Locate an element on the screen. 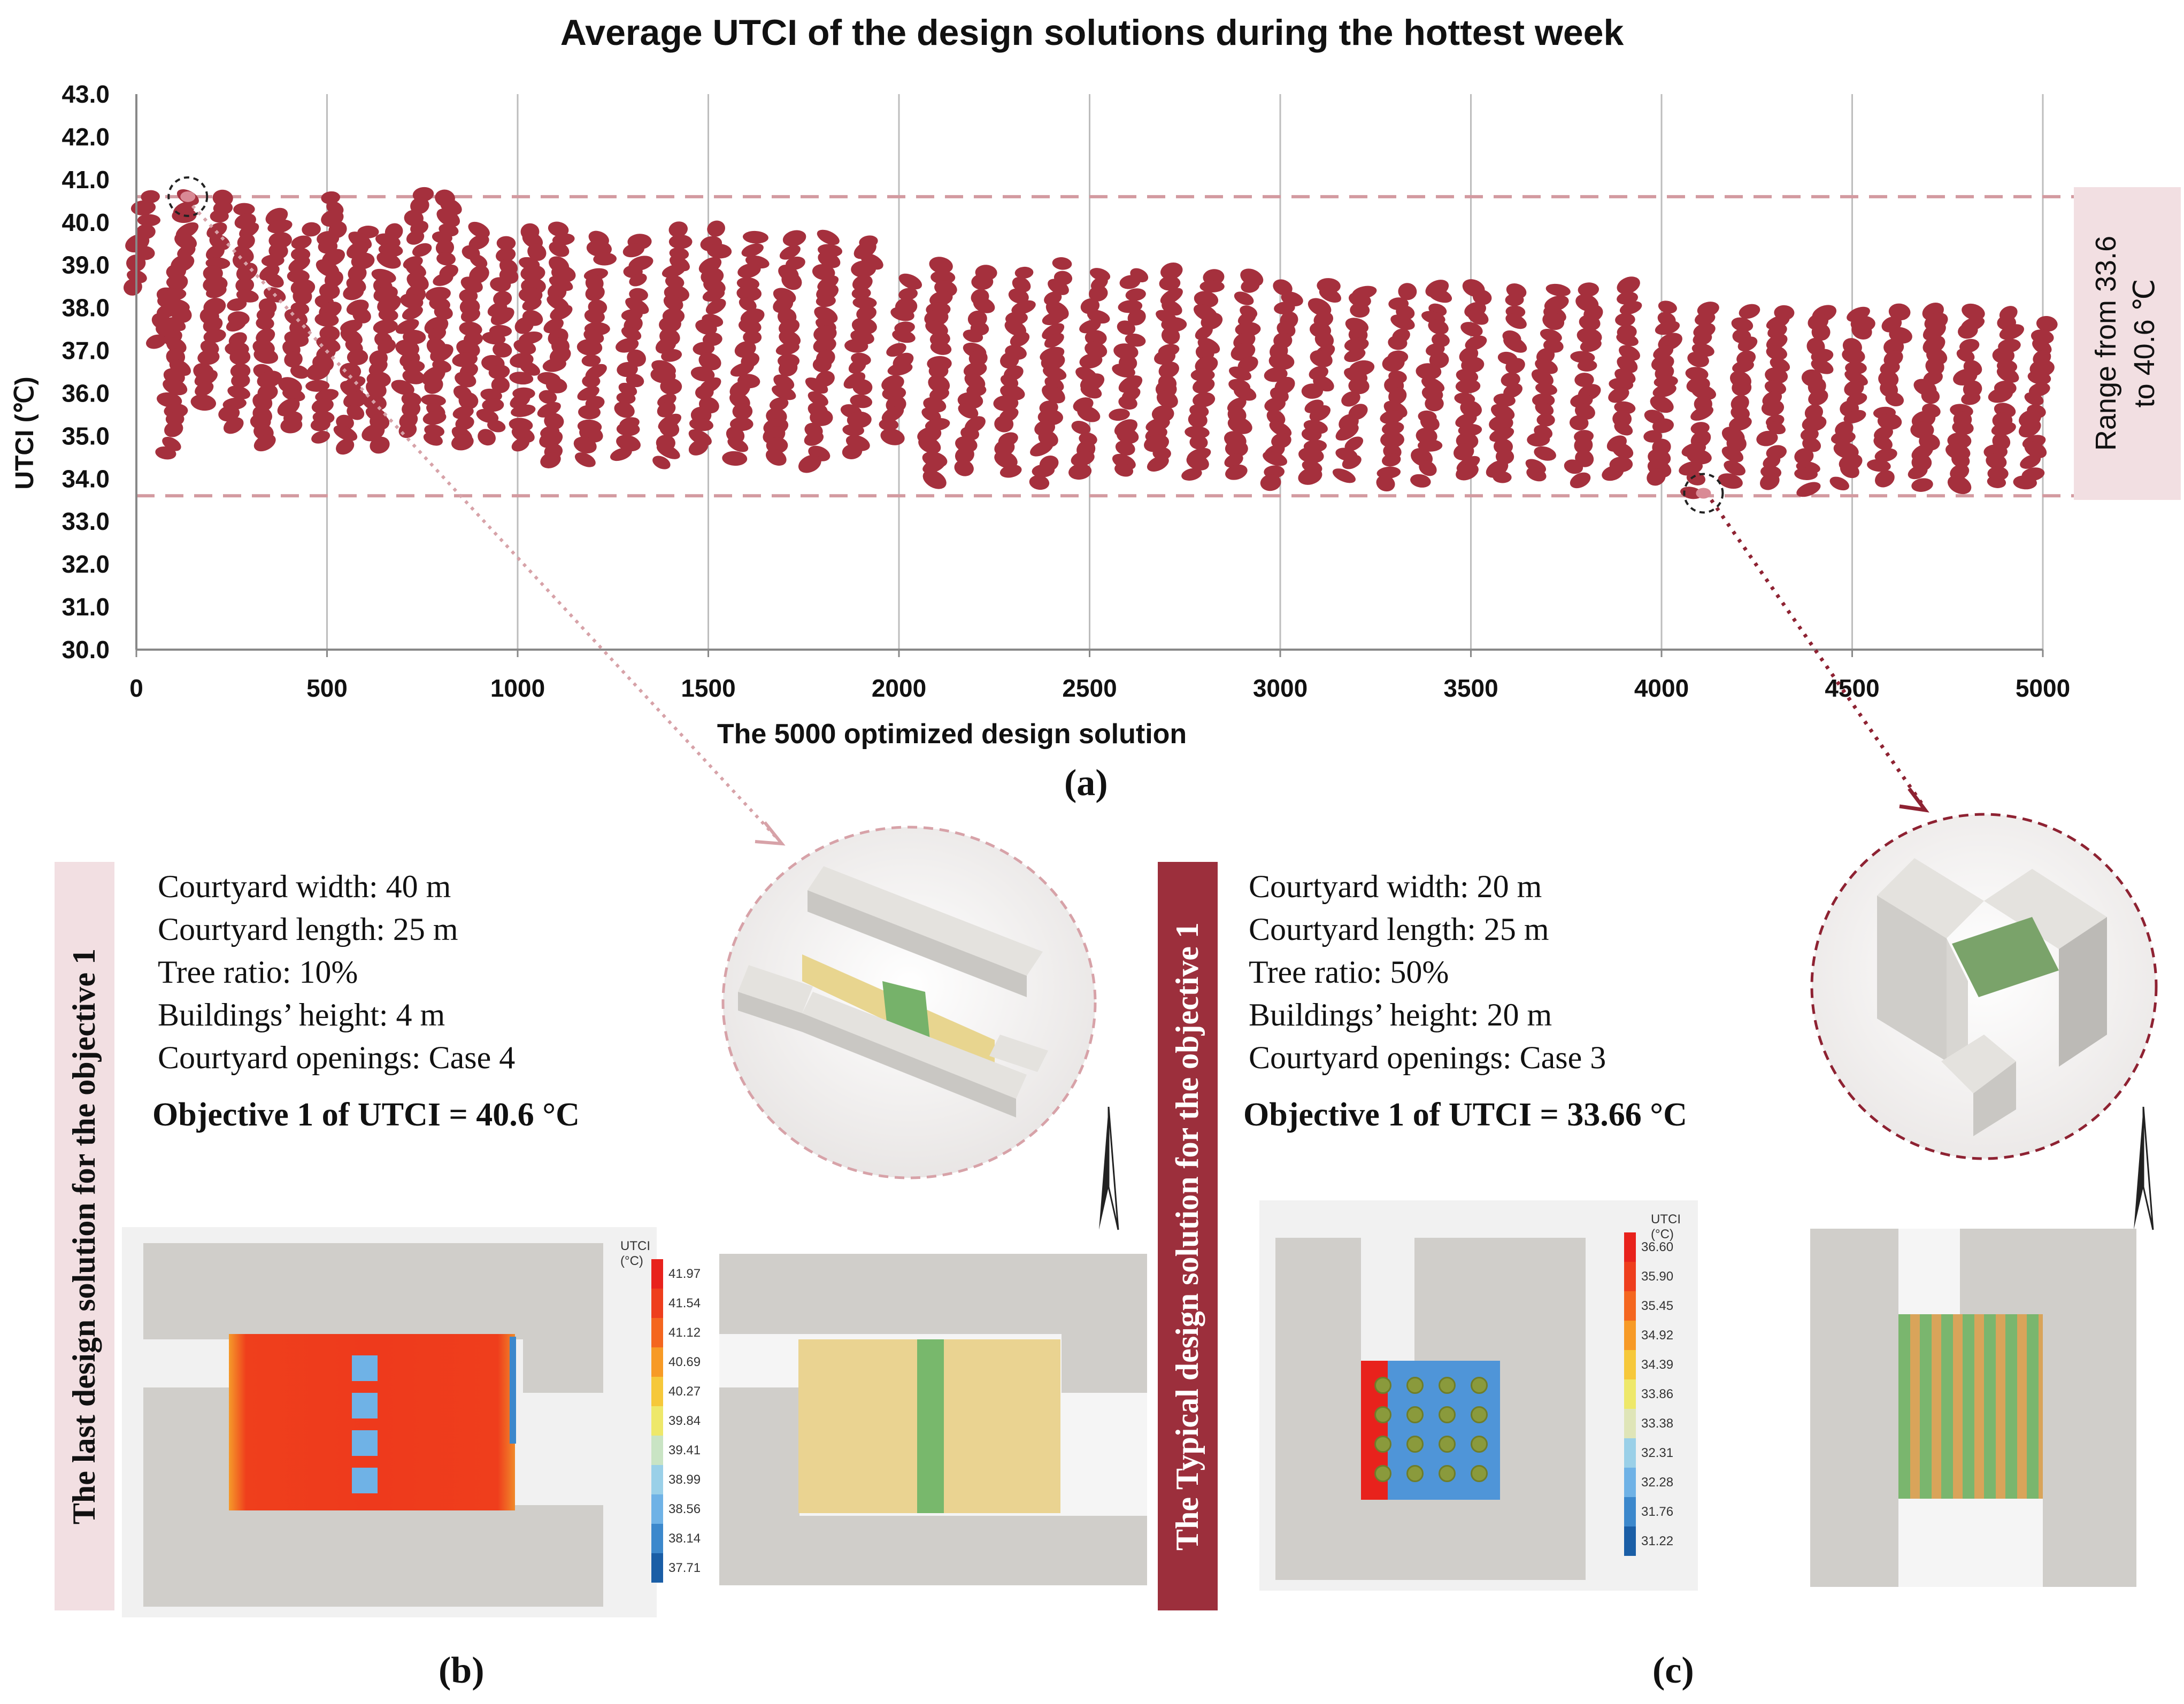  legend-value: 40.27 is located at coordinates (684, 1391).